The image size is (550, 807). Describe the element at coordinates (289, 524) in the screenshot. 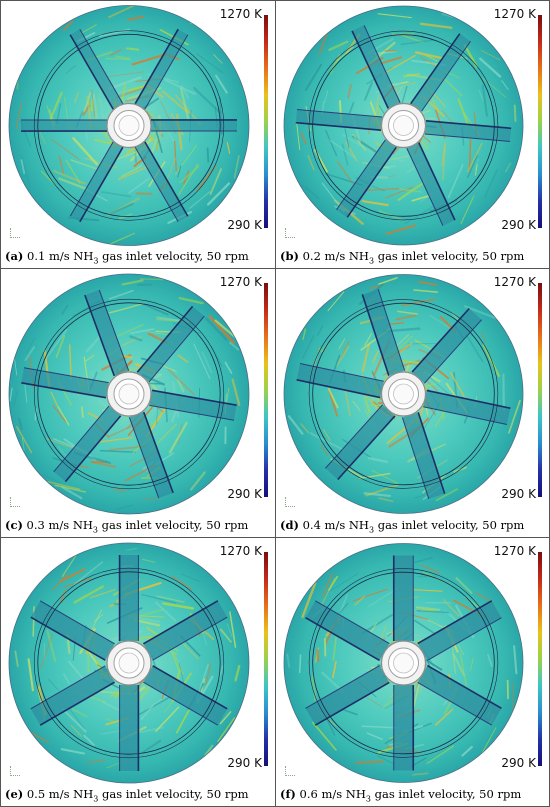

I see `panel-tag: (d)` at that location.